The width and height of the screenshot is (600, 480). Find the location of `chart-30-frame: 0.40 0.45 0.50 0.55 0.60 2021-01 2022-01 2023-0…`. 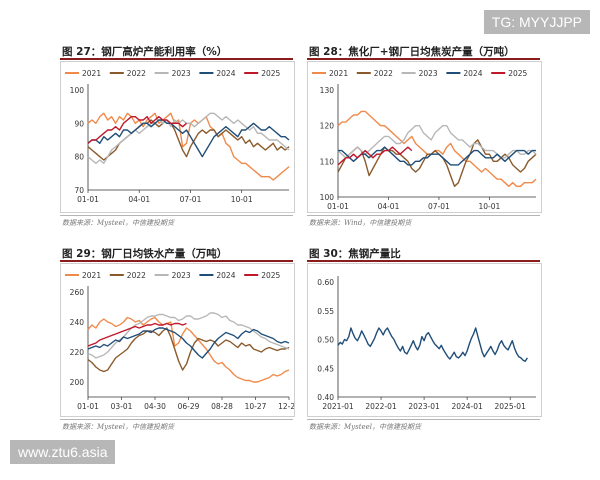

chart-30-frame: 0.40 0.45 0.50 0.55 0.60 2021-01 2022-01 2023-0… is located at coordinates (424, 340).